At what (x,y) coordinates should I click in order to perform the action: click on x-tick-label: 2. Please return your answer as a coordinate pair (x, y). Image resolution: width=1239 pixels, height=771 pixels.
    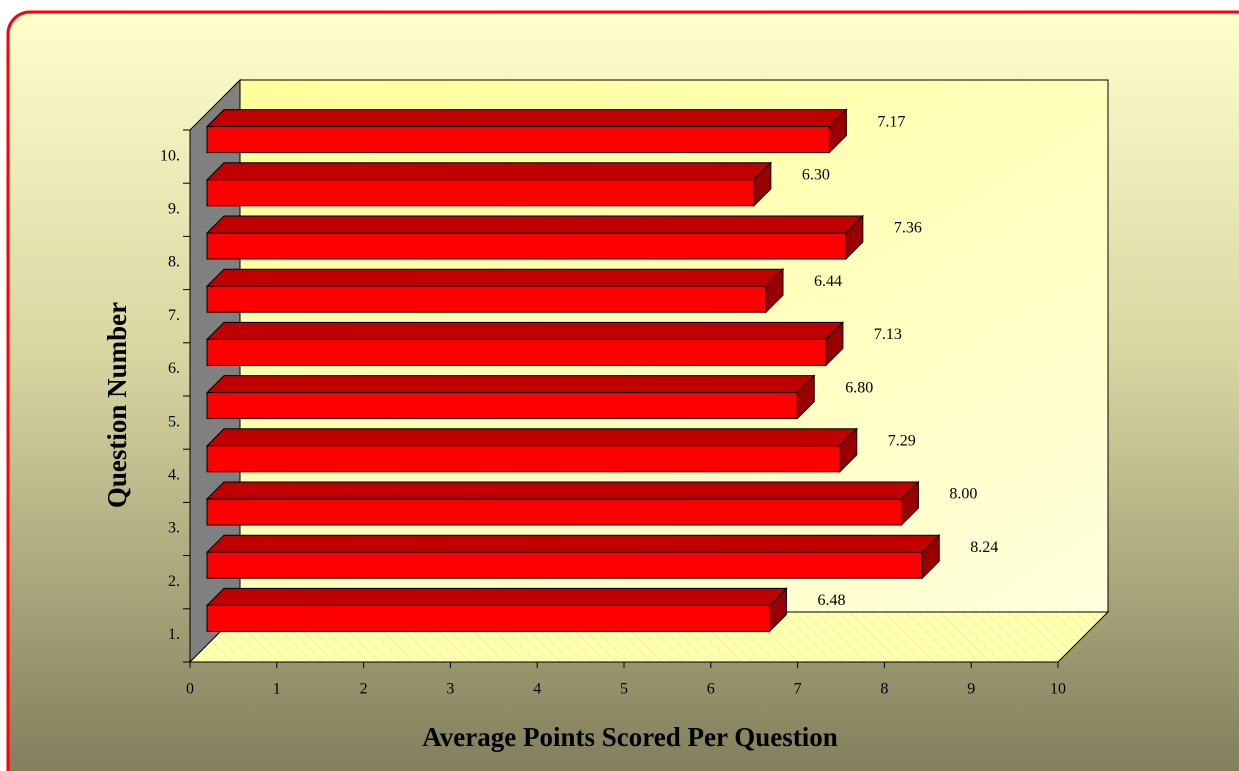
    Looking at the image, I should click on (364, 689).